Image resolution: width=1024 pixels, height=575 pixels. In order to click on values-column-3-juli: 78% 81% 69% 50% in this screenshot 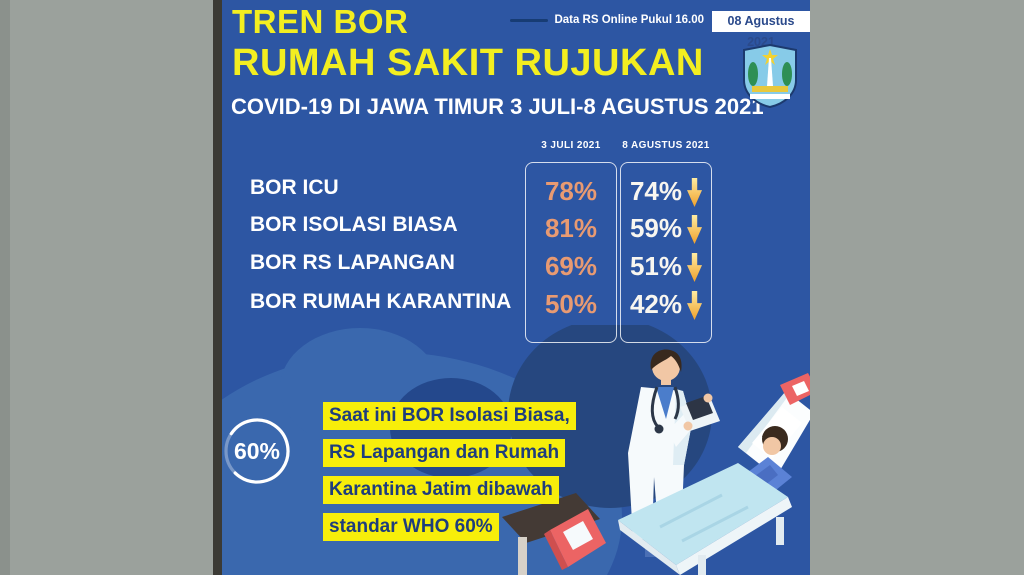, I will do `click(571, 252)`.